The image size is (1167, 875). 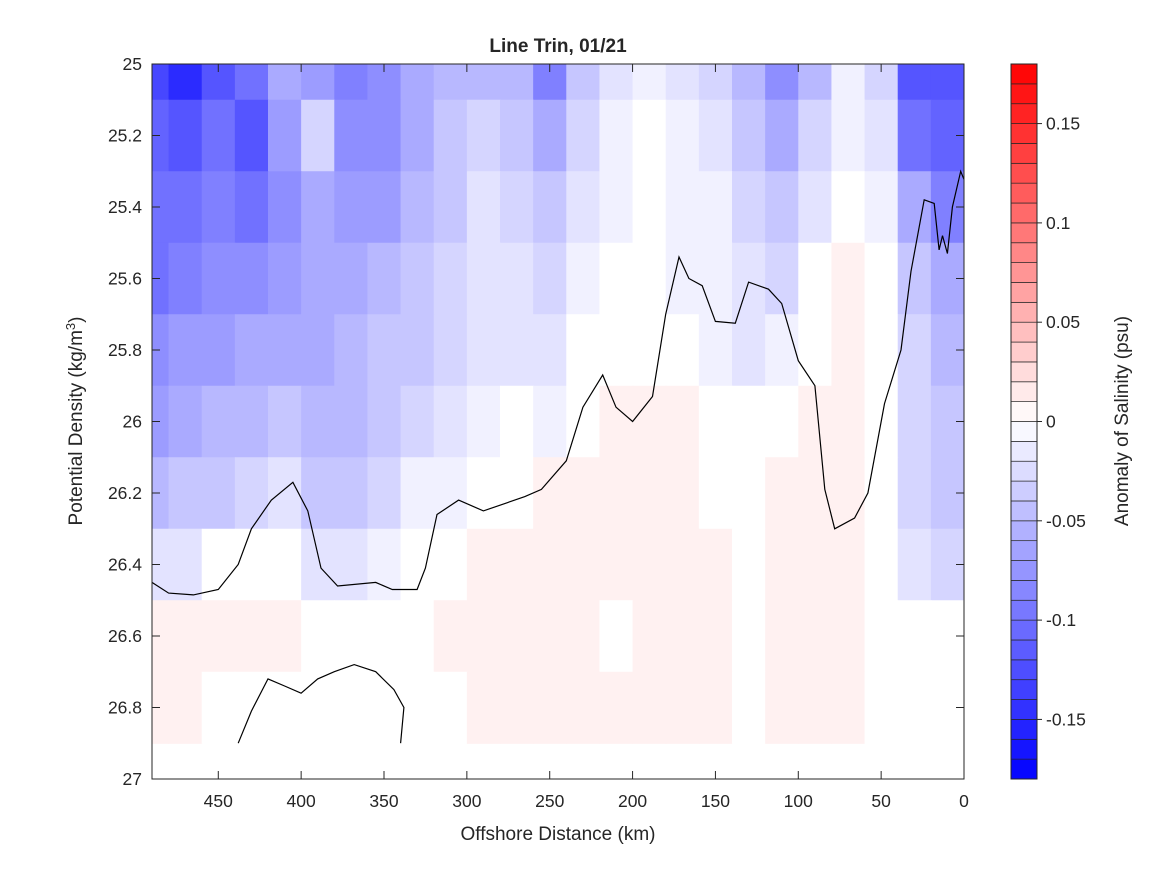 I want to click on colorbar-tick-label: 0.05, so click(x=1063, y=322).